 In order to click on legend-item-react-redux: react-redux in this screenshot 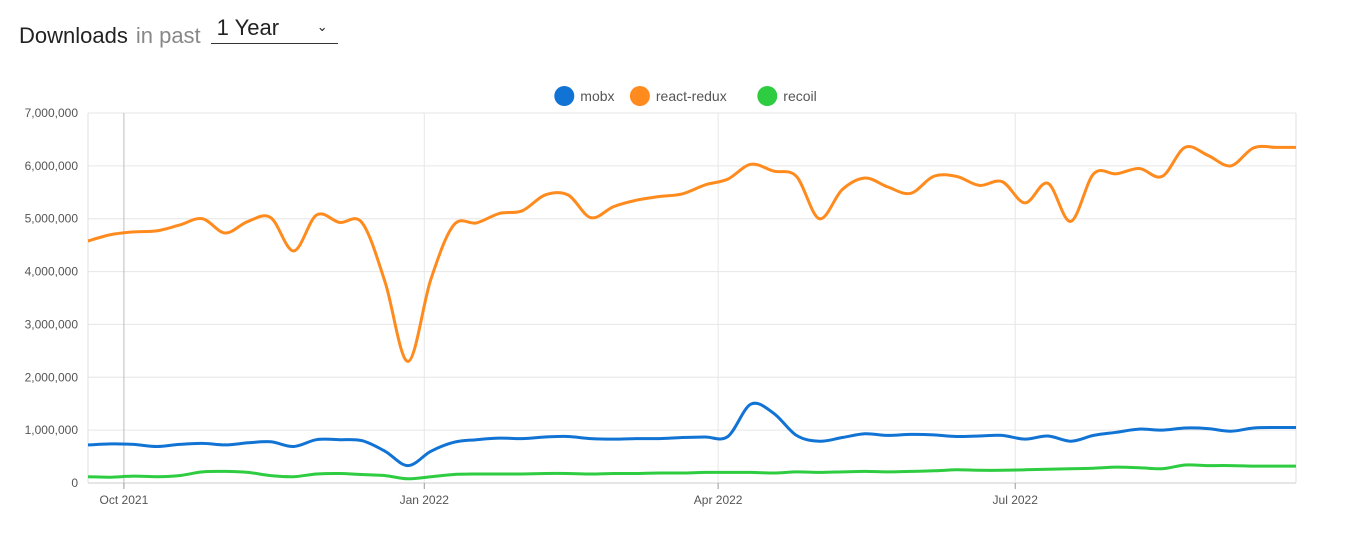, I will do `click(678, 96)`.